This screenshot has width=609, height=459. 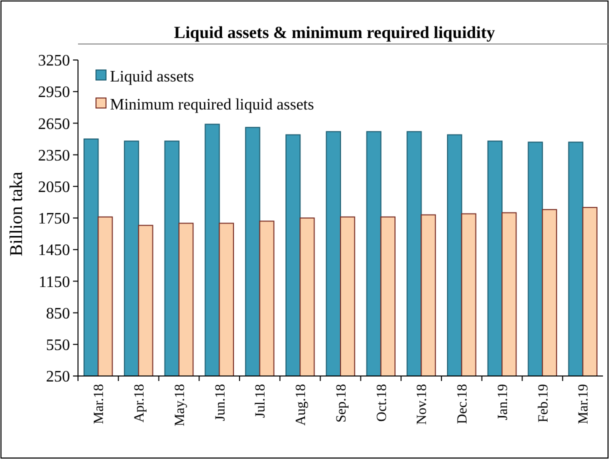 I want to click on x-tick-label: Apr.18, so click(x=140, y=403).